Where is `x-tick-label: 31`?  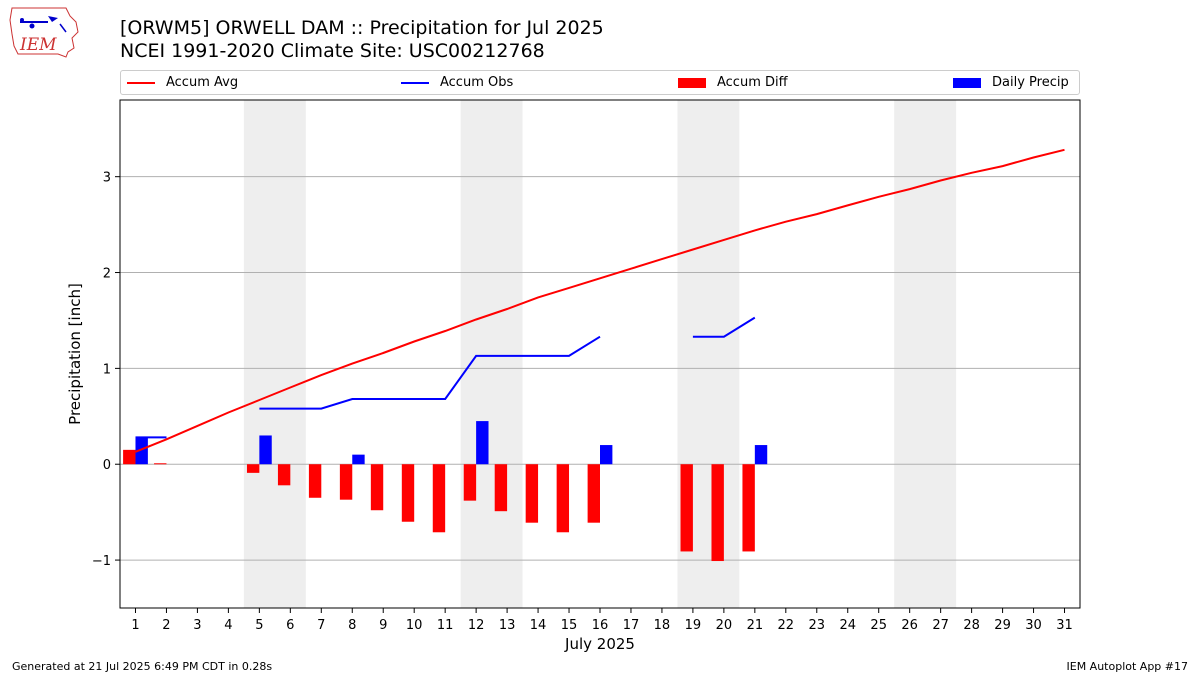
x-tick-label: 31 is located at coordinates (1064, 625).